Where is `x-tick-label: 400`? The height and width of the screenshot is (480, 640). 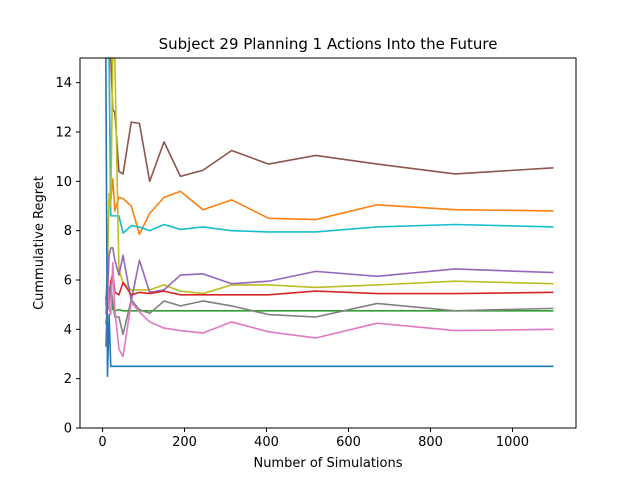 x-tick-label: 400 is located at coordinates (266, 442).